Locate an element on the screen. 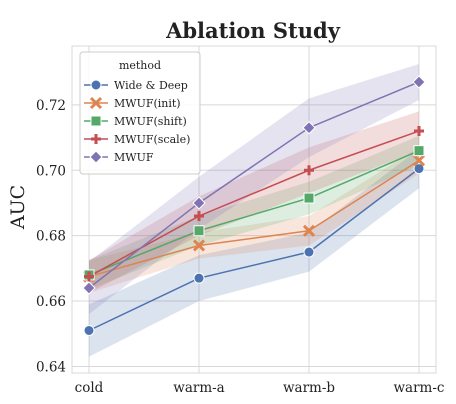 The height and width of the screenshot is (404, 456). y-axis-label: AUC is located at coordinates (18, 207).